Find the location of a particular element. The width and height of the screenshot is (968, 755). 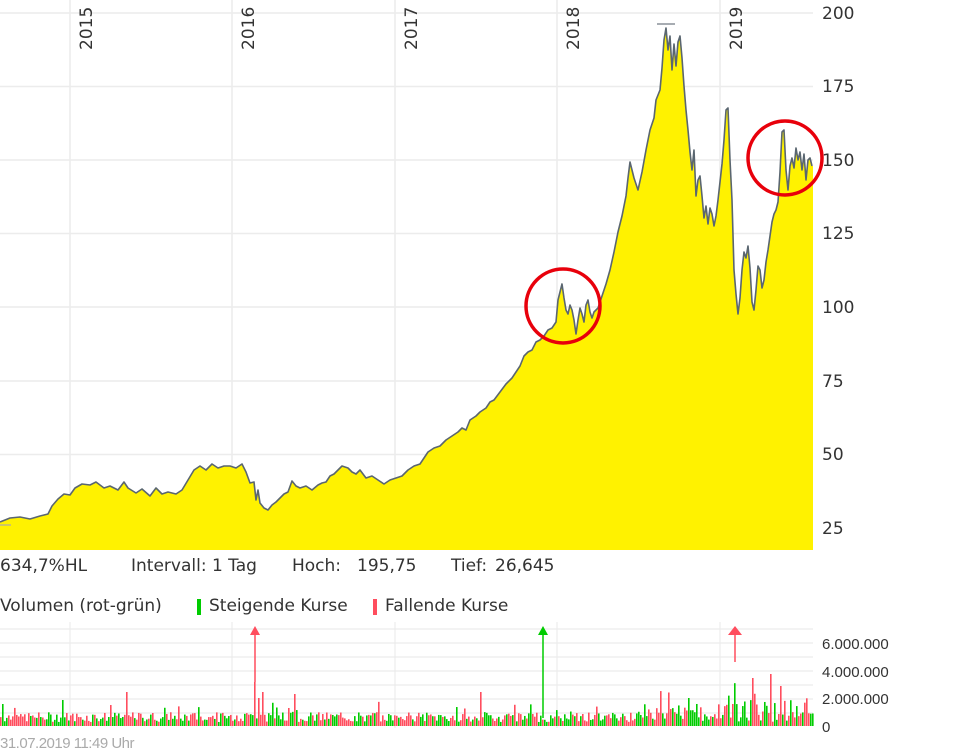

falling-legend-label: Fallende Kurse is located at coordinates (447, 606).